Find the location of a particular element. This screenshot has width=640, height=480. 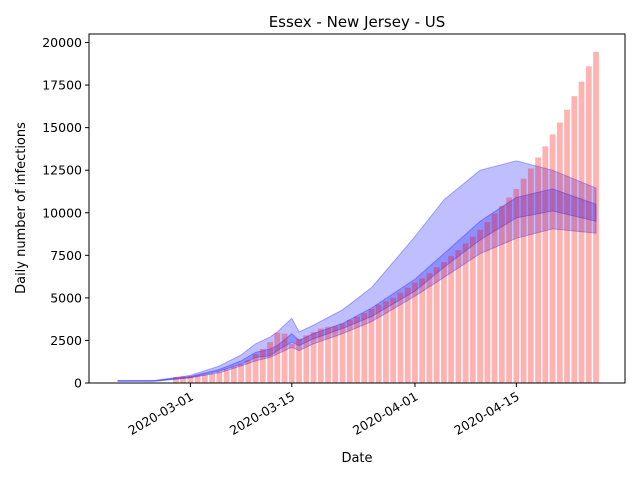

y-tick-label: 2500 is located at coordinates (66, 340).